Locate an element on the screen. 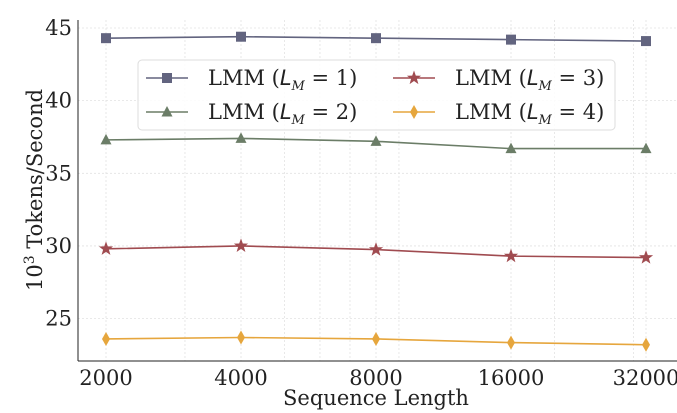  y-tick-label: 25 is located at coordinates (58, 319).